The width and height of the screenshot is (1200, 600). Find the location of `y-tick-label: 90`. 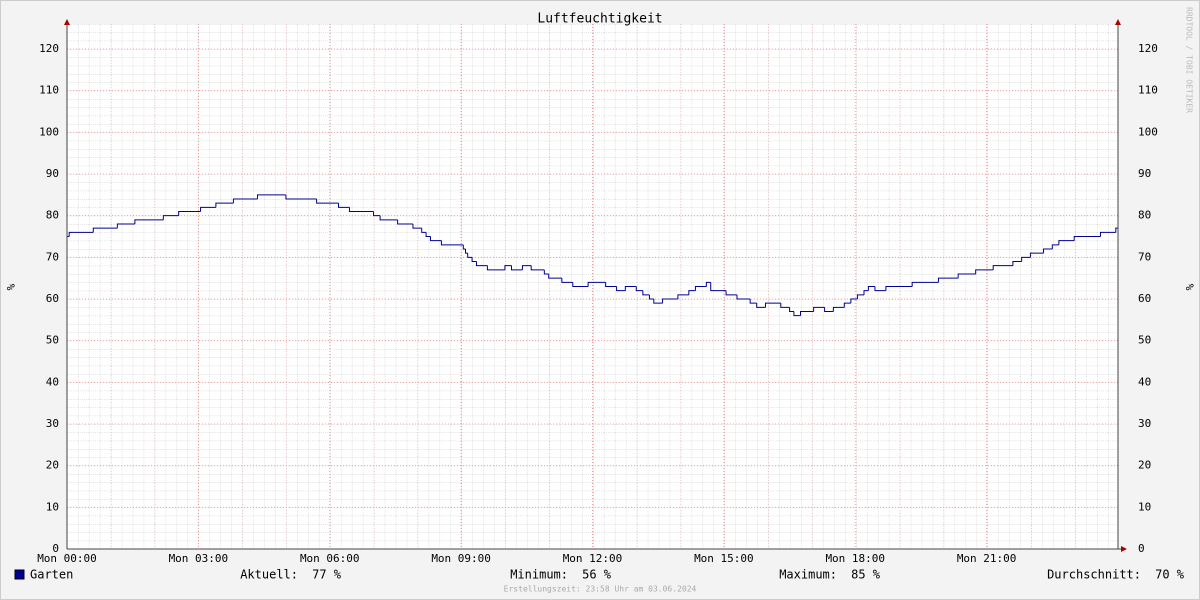

y-tick-label: 90 is located at coordinates (52, 173).